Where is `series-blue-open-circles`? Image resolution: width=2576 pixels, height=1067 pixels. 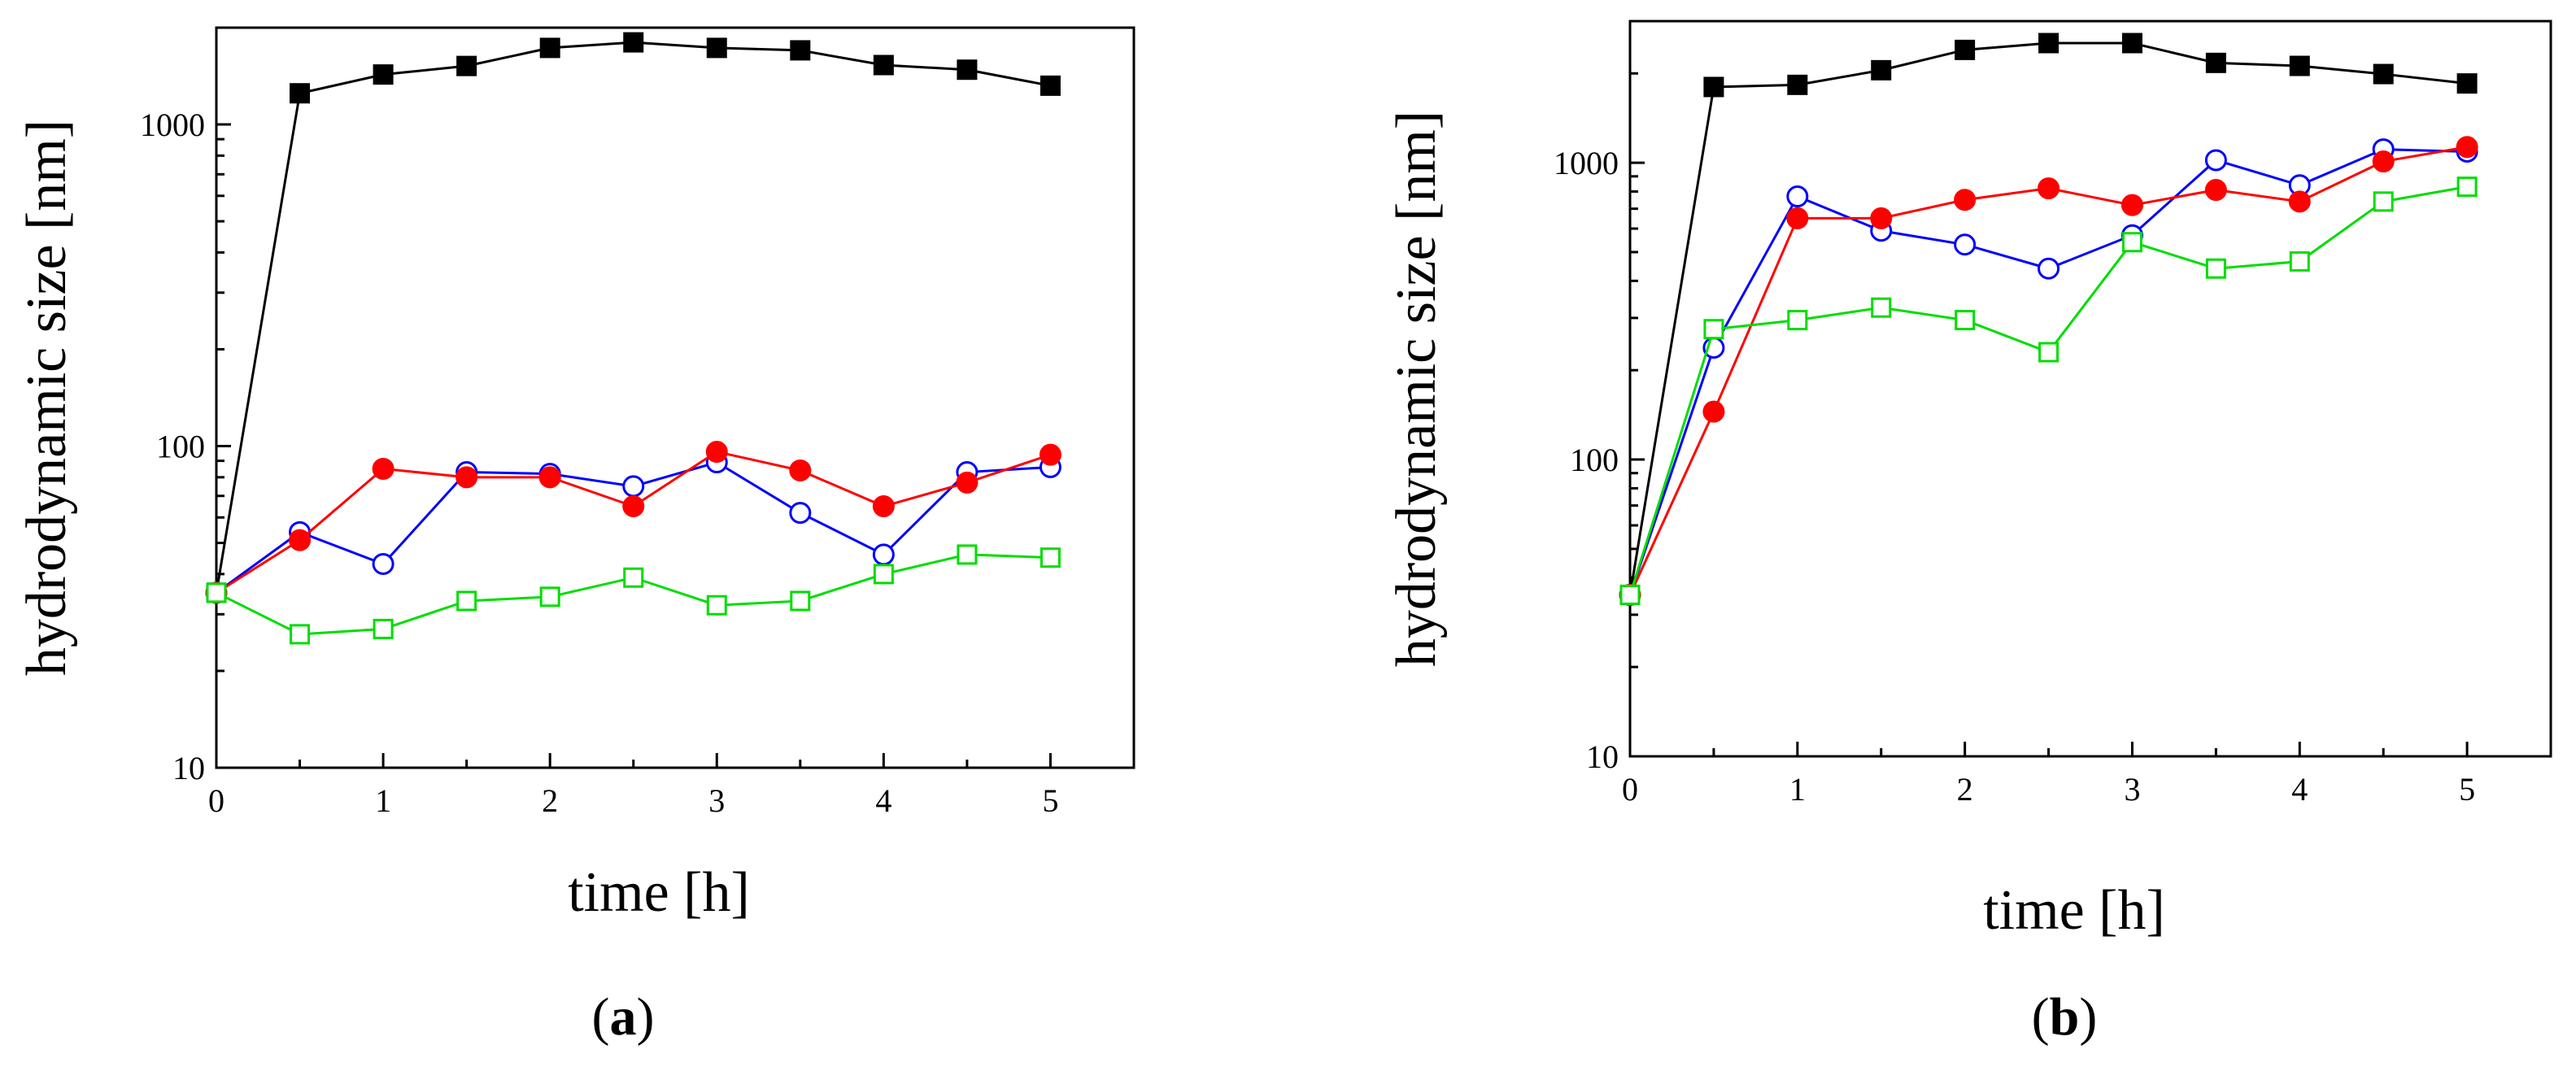 series-blue-open-circles is located at coordinates (2048, 372).